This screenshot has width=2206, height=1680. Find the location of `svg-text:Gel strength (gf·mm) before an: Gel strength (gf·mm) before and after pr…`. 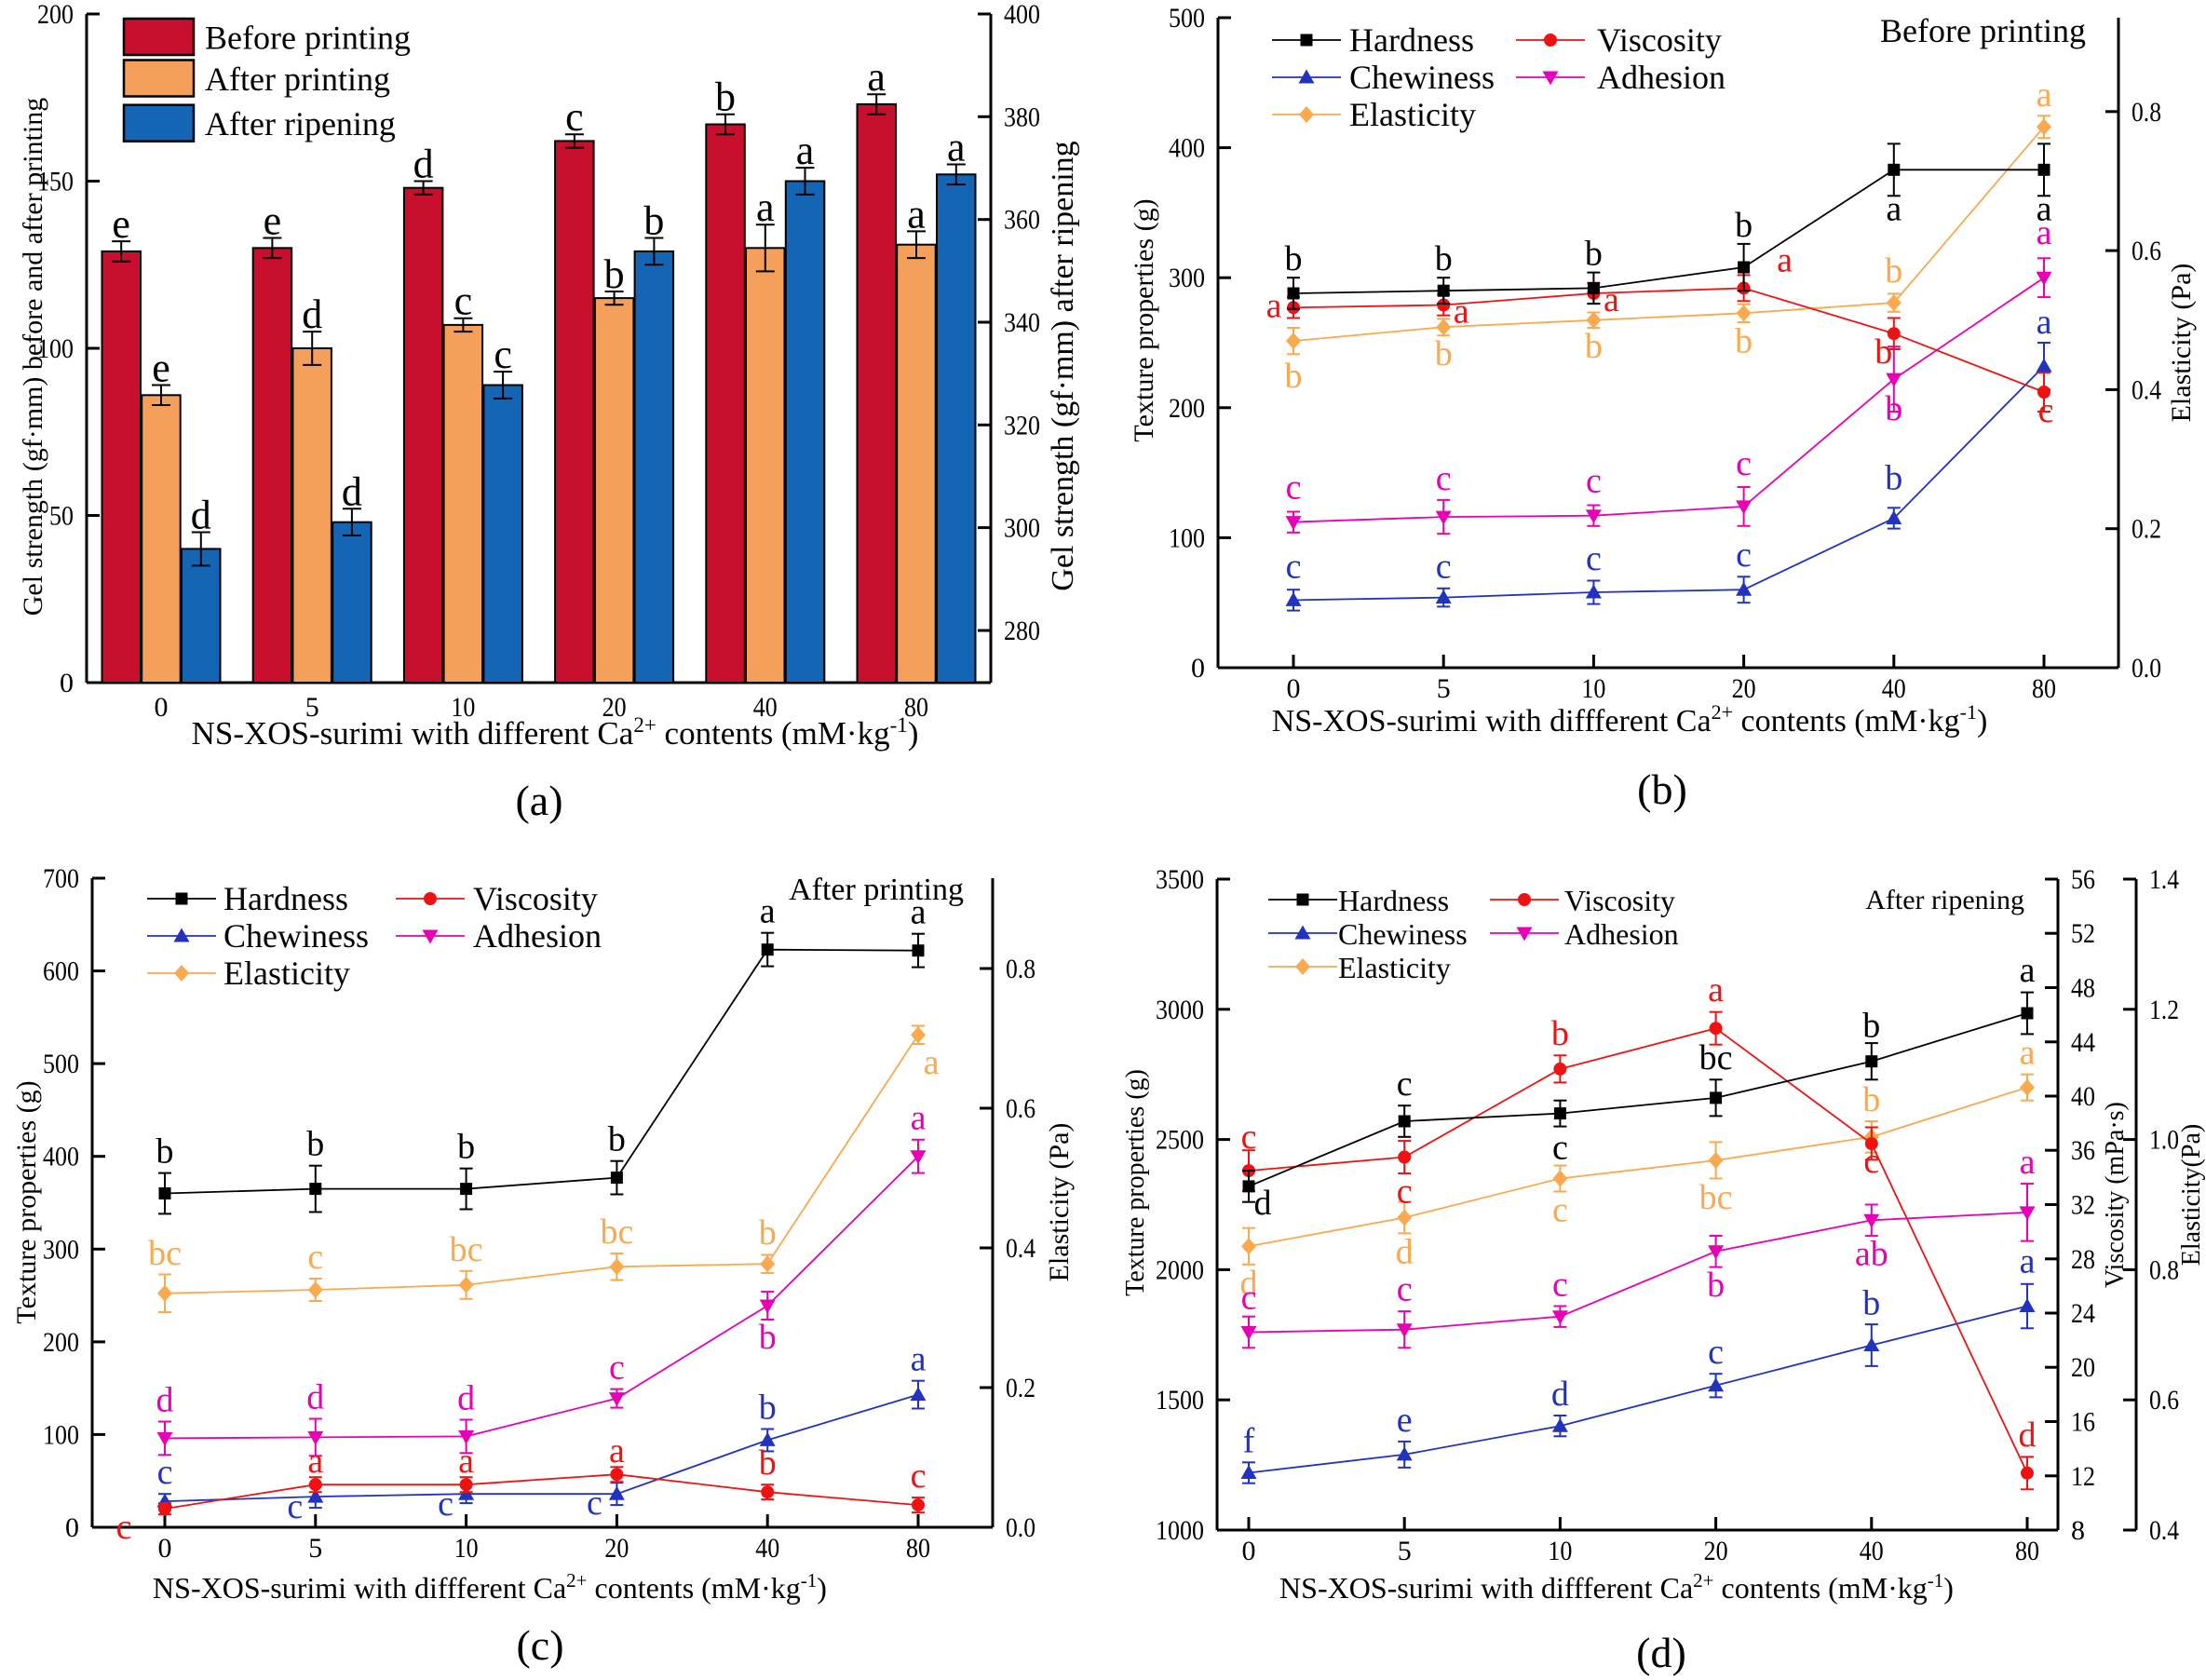

svg-text:Gel strength (gf·mm) before an: Gel strength (gf·mm) before and after pr… is located at coordinates (33, 357).